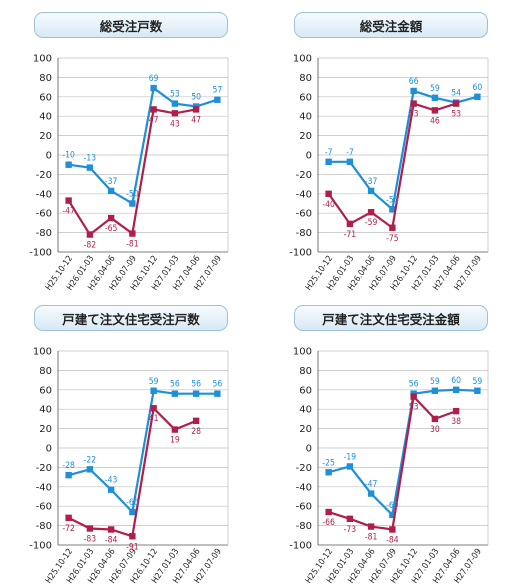 This screenshot has width=520, height=587. What do you see at coordinates (305, 136) in the screenshot?
I see `y-tick-label: 20` at bounding box center [305, 136].